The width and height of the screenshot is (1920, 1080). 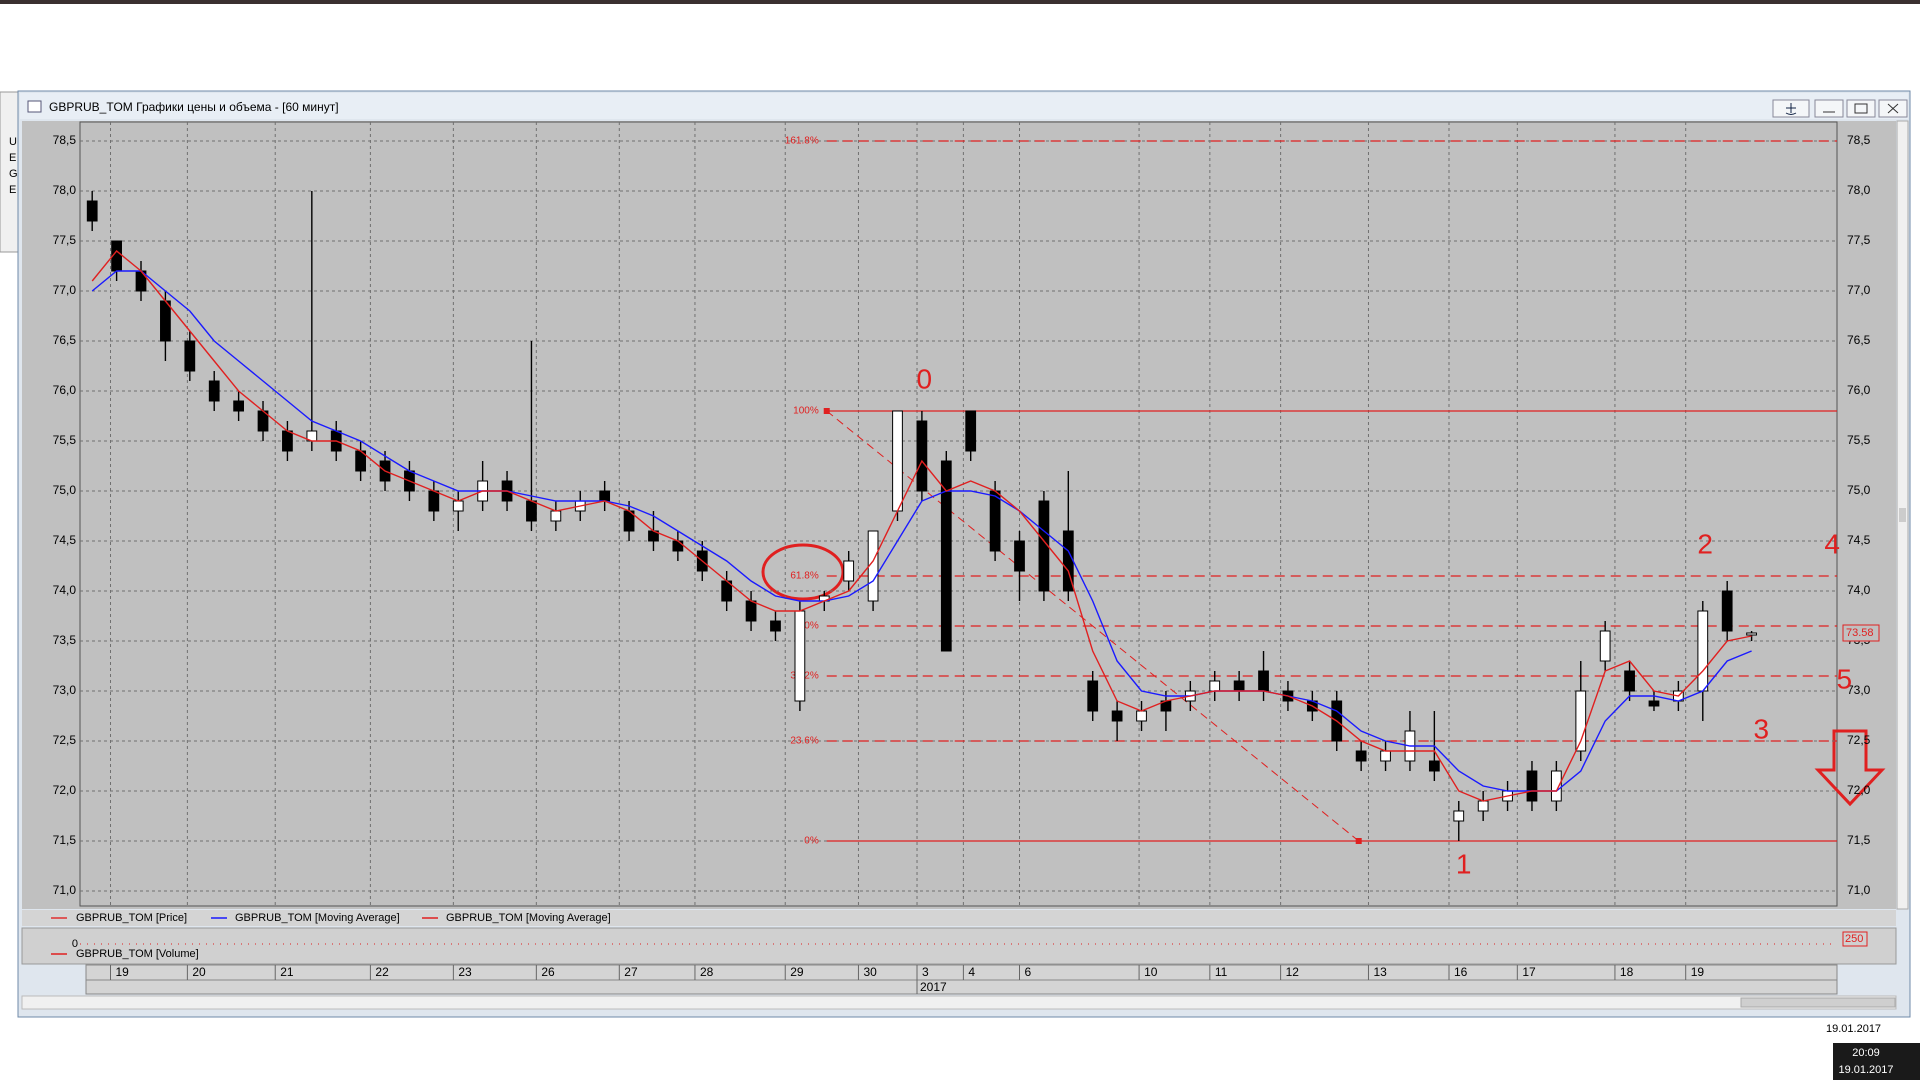 I want to click on x-tick-label: 21, so click(x=287, y=972).